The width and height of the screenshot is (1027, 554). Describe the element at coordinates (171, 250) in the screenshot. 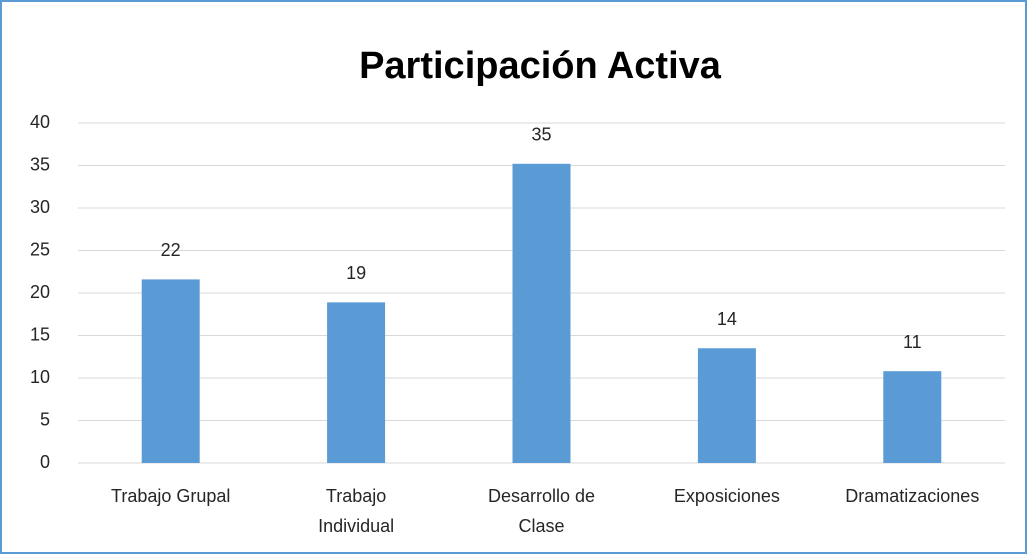

I see `data-label: 22` at that location.